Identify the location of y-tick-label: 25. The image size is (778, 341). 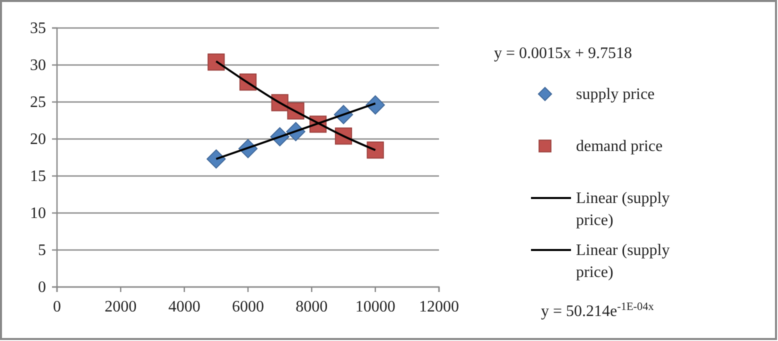
(38, 103).